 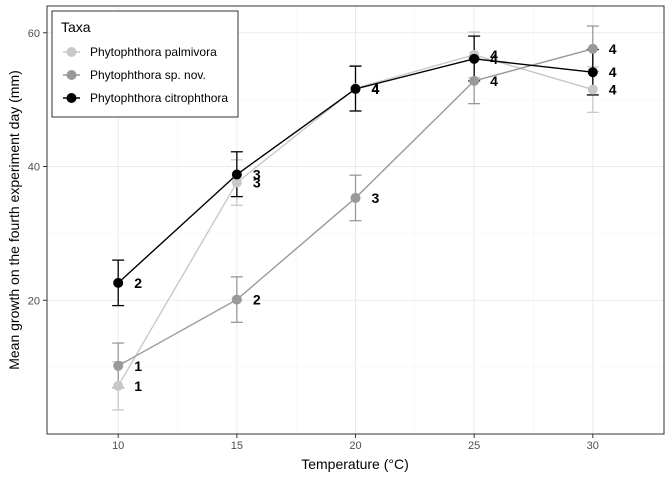 I want to click on x-axis-ticks: 10 15 20 25 30, so click(x=355, y=443).